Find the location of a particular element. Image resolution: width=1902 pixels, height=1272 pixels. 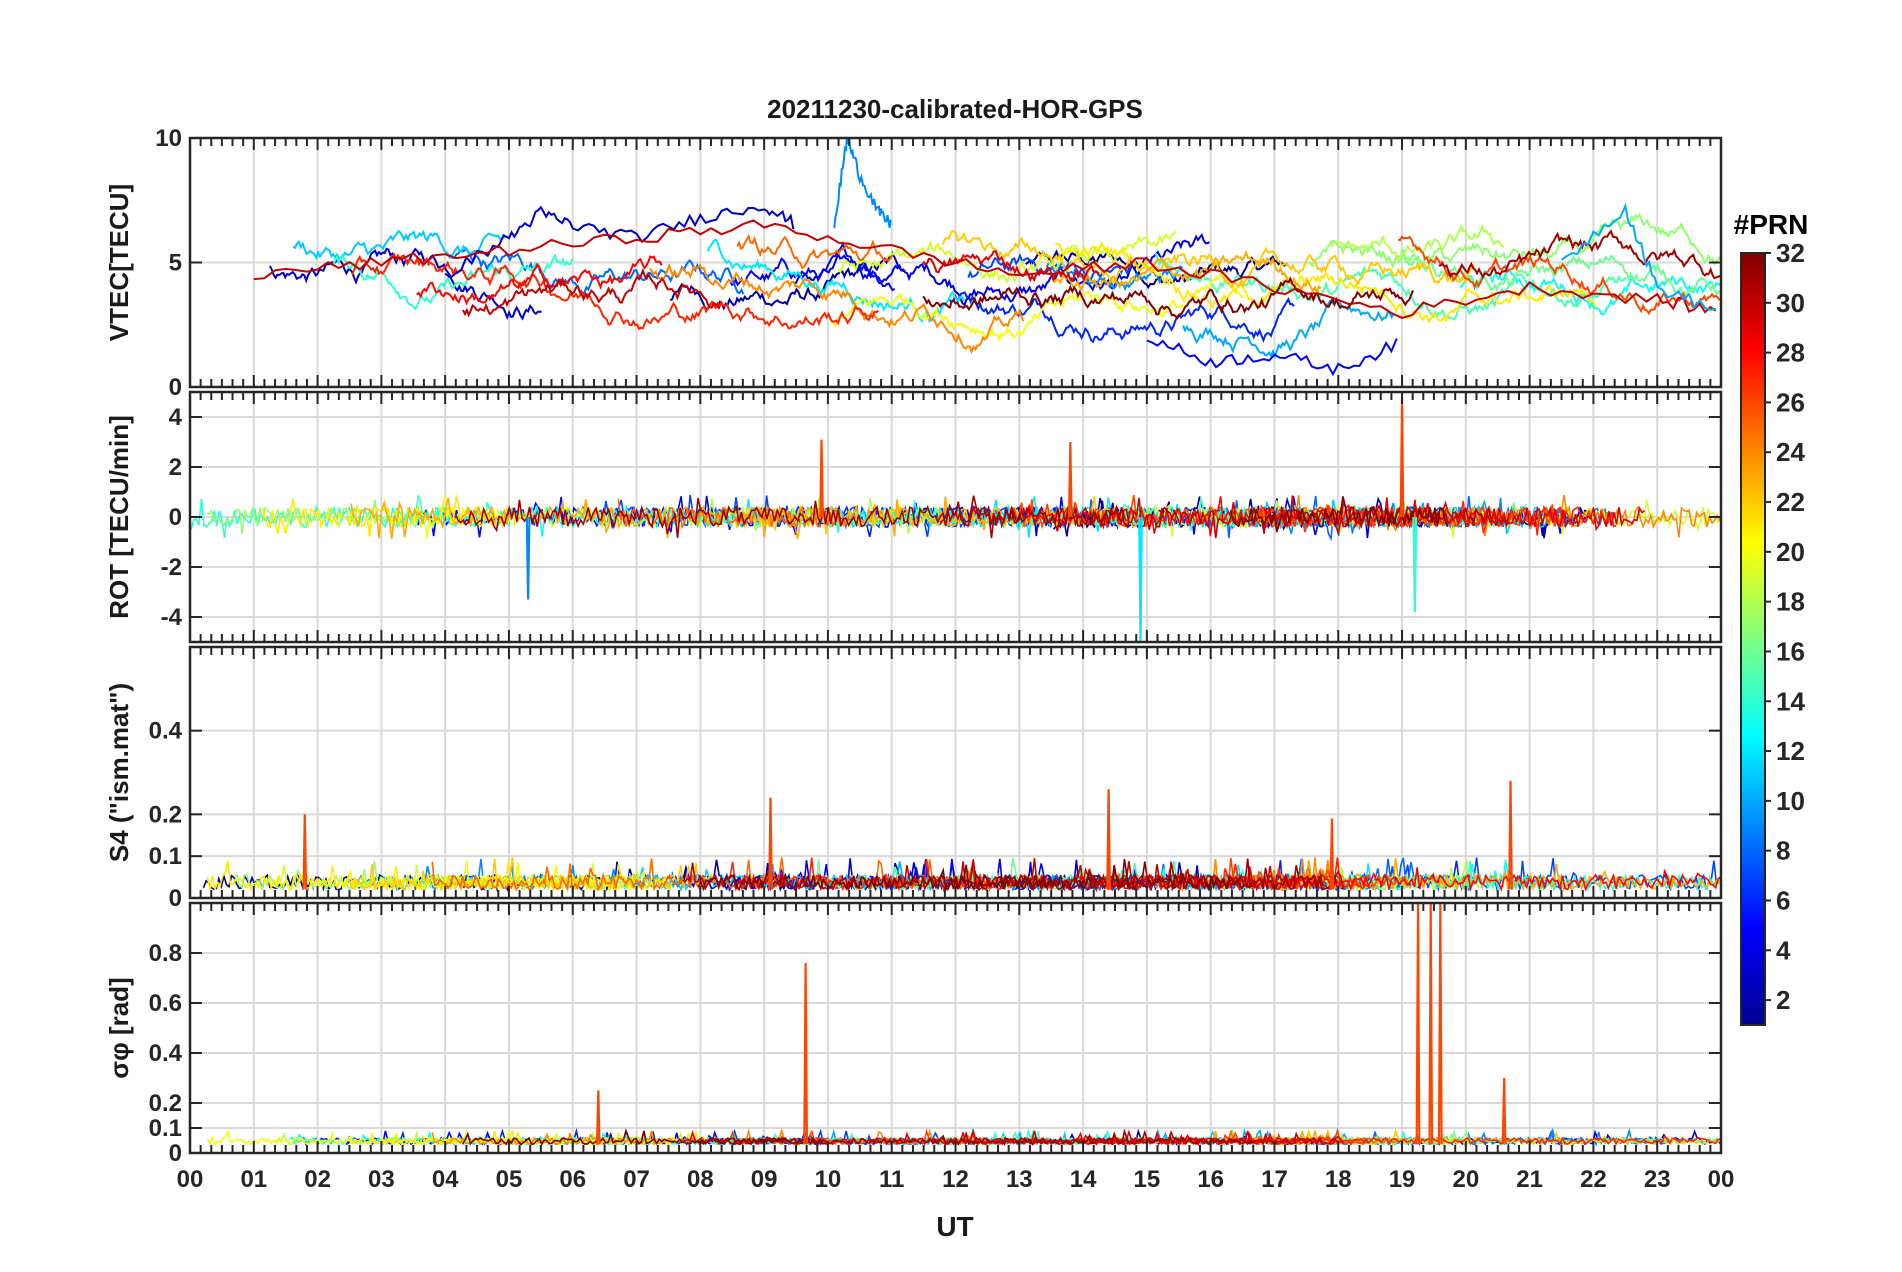

y-axis-label: VTEC[TECU] is located at coordinates (119, 262).